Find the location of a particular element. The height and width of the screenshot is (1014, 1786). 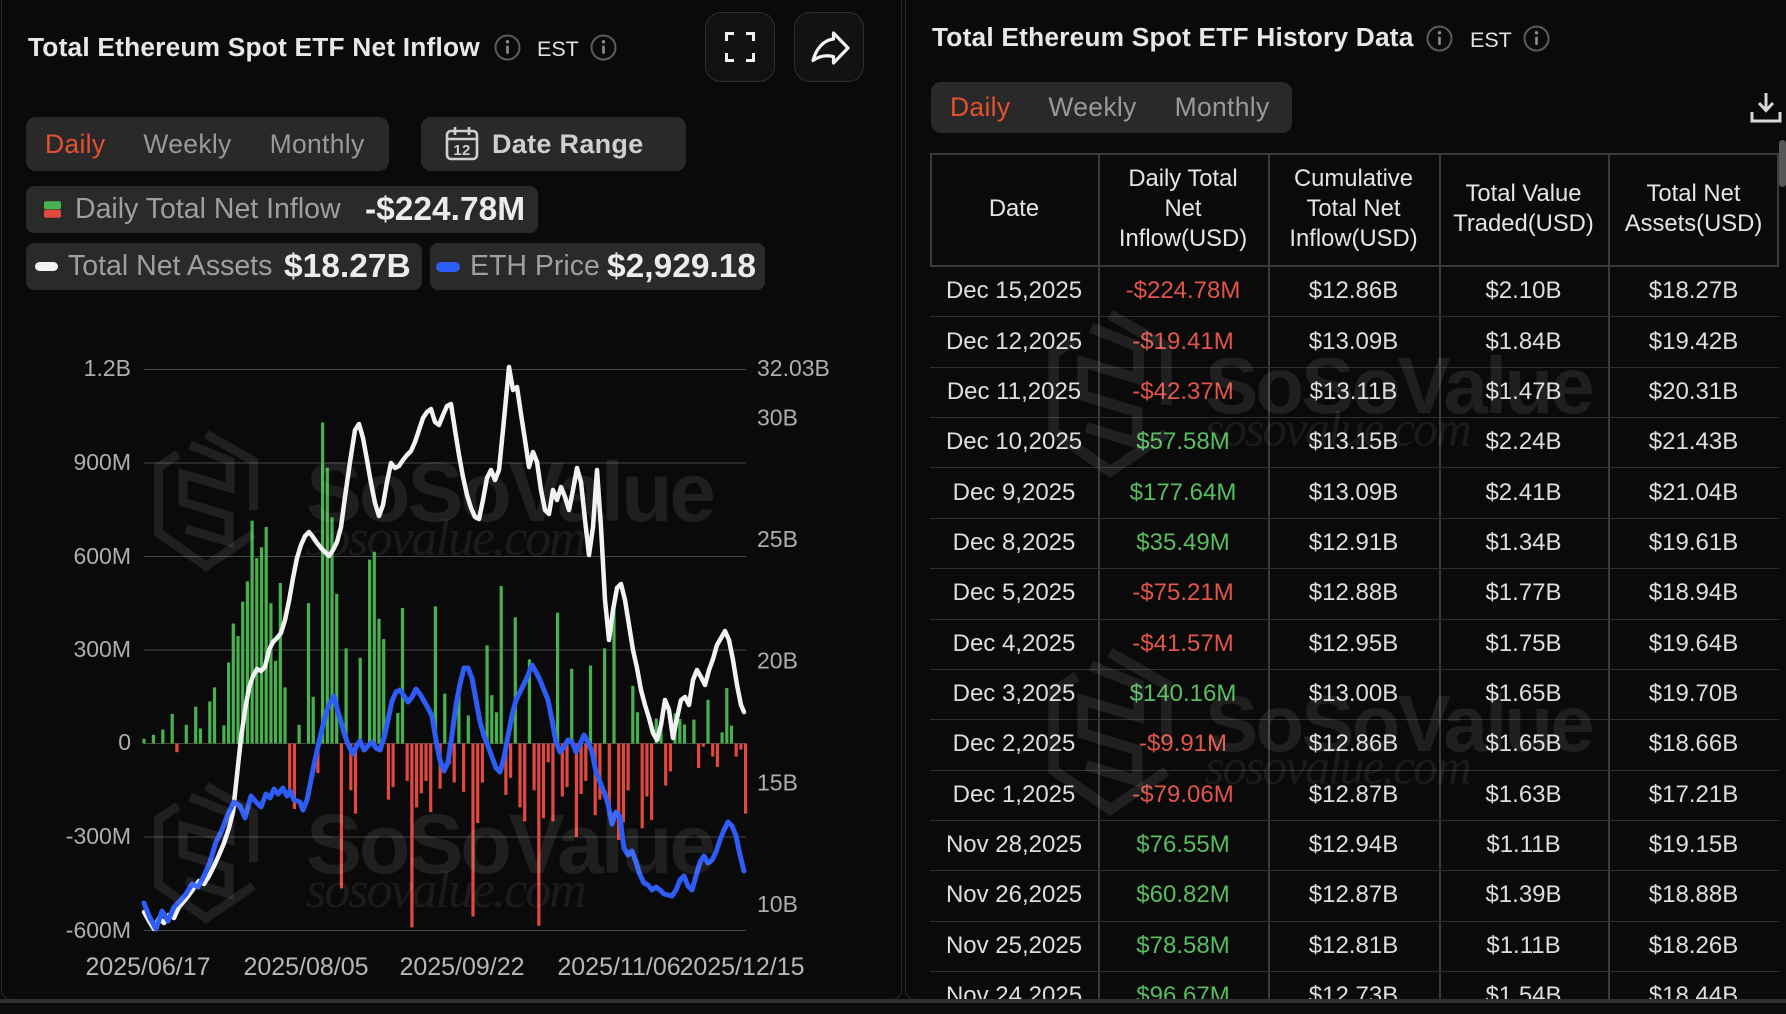

svg-text: 900M is located at coordinates (102, 462).